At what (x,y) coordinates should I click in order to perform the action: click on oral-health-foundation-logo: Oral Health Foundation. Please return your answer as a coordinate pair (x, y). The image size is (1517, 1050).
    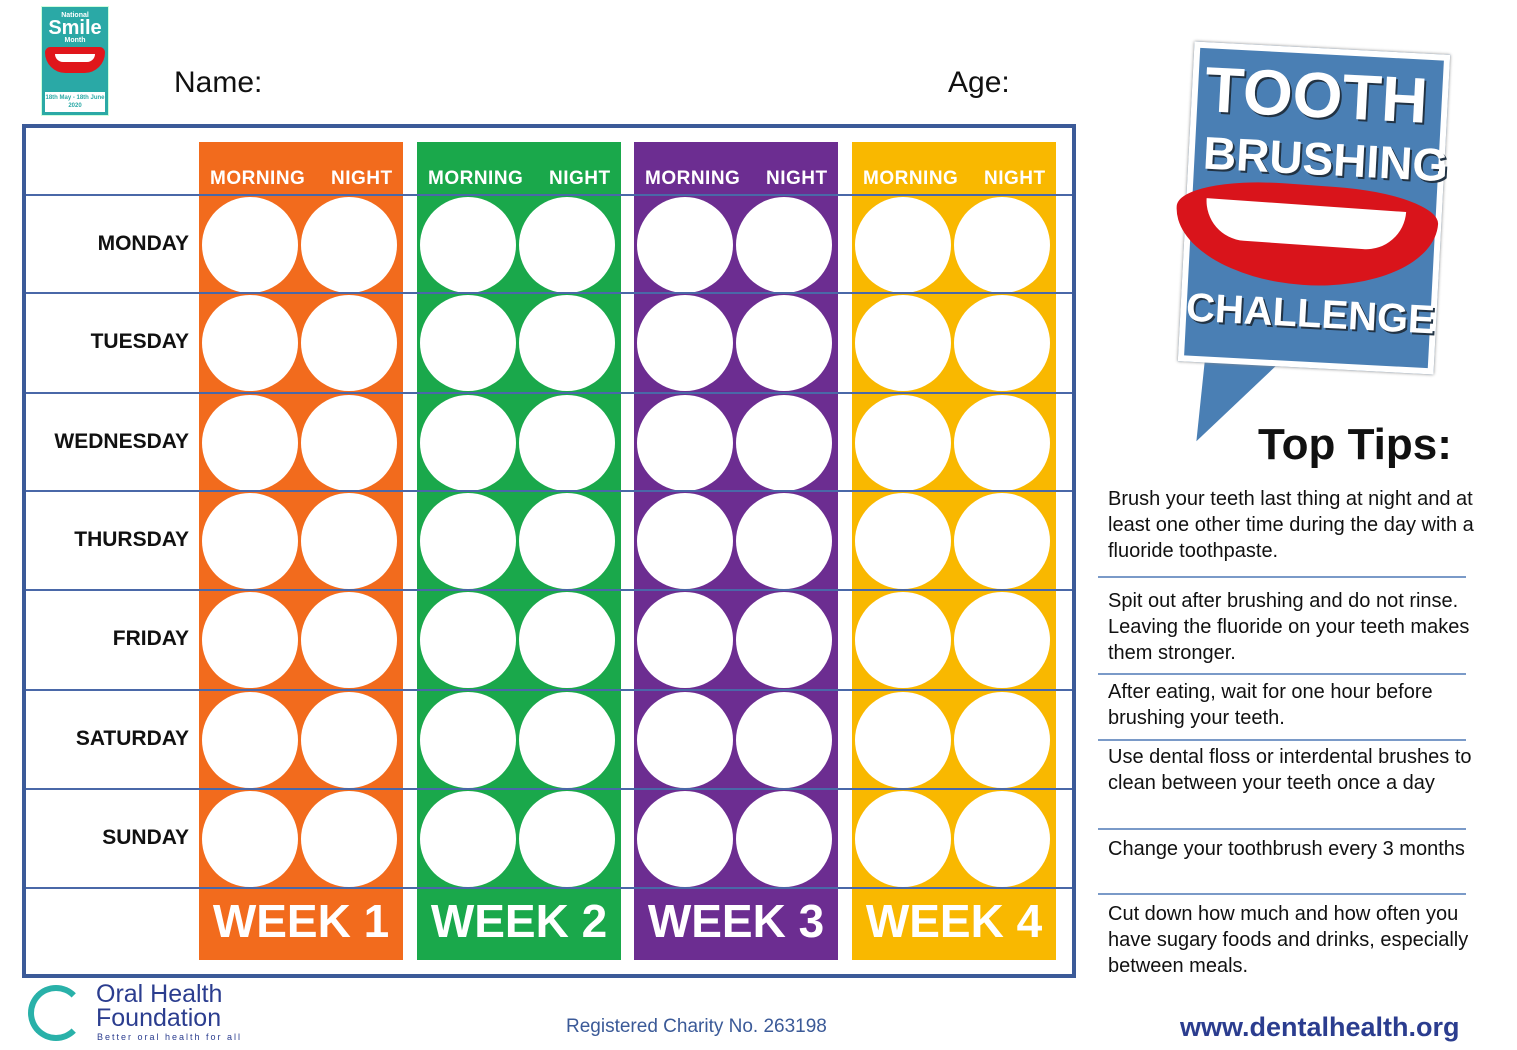
    Looking at the image, I should click on (159, 1006).